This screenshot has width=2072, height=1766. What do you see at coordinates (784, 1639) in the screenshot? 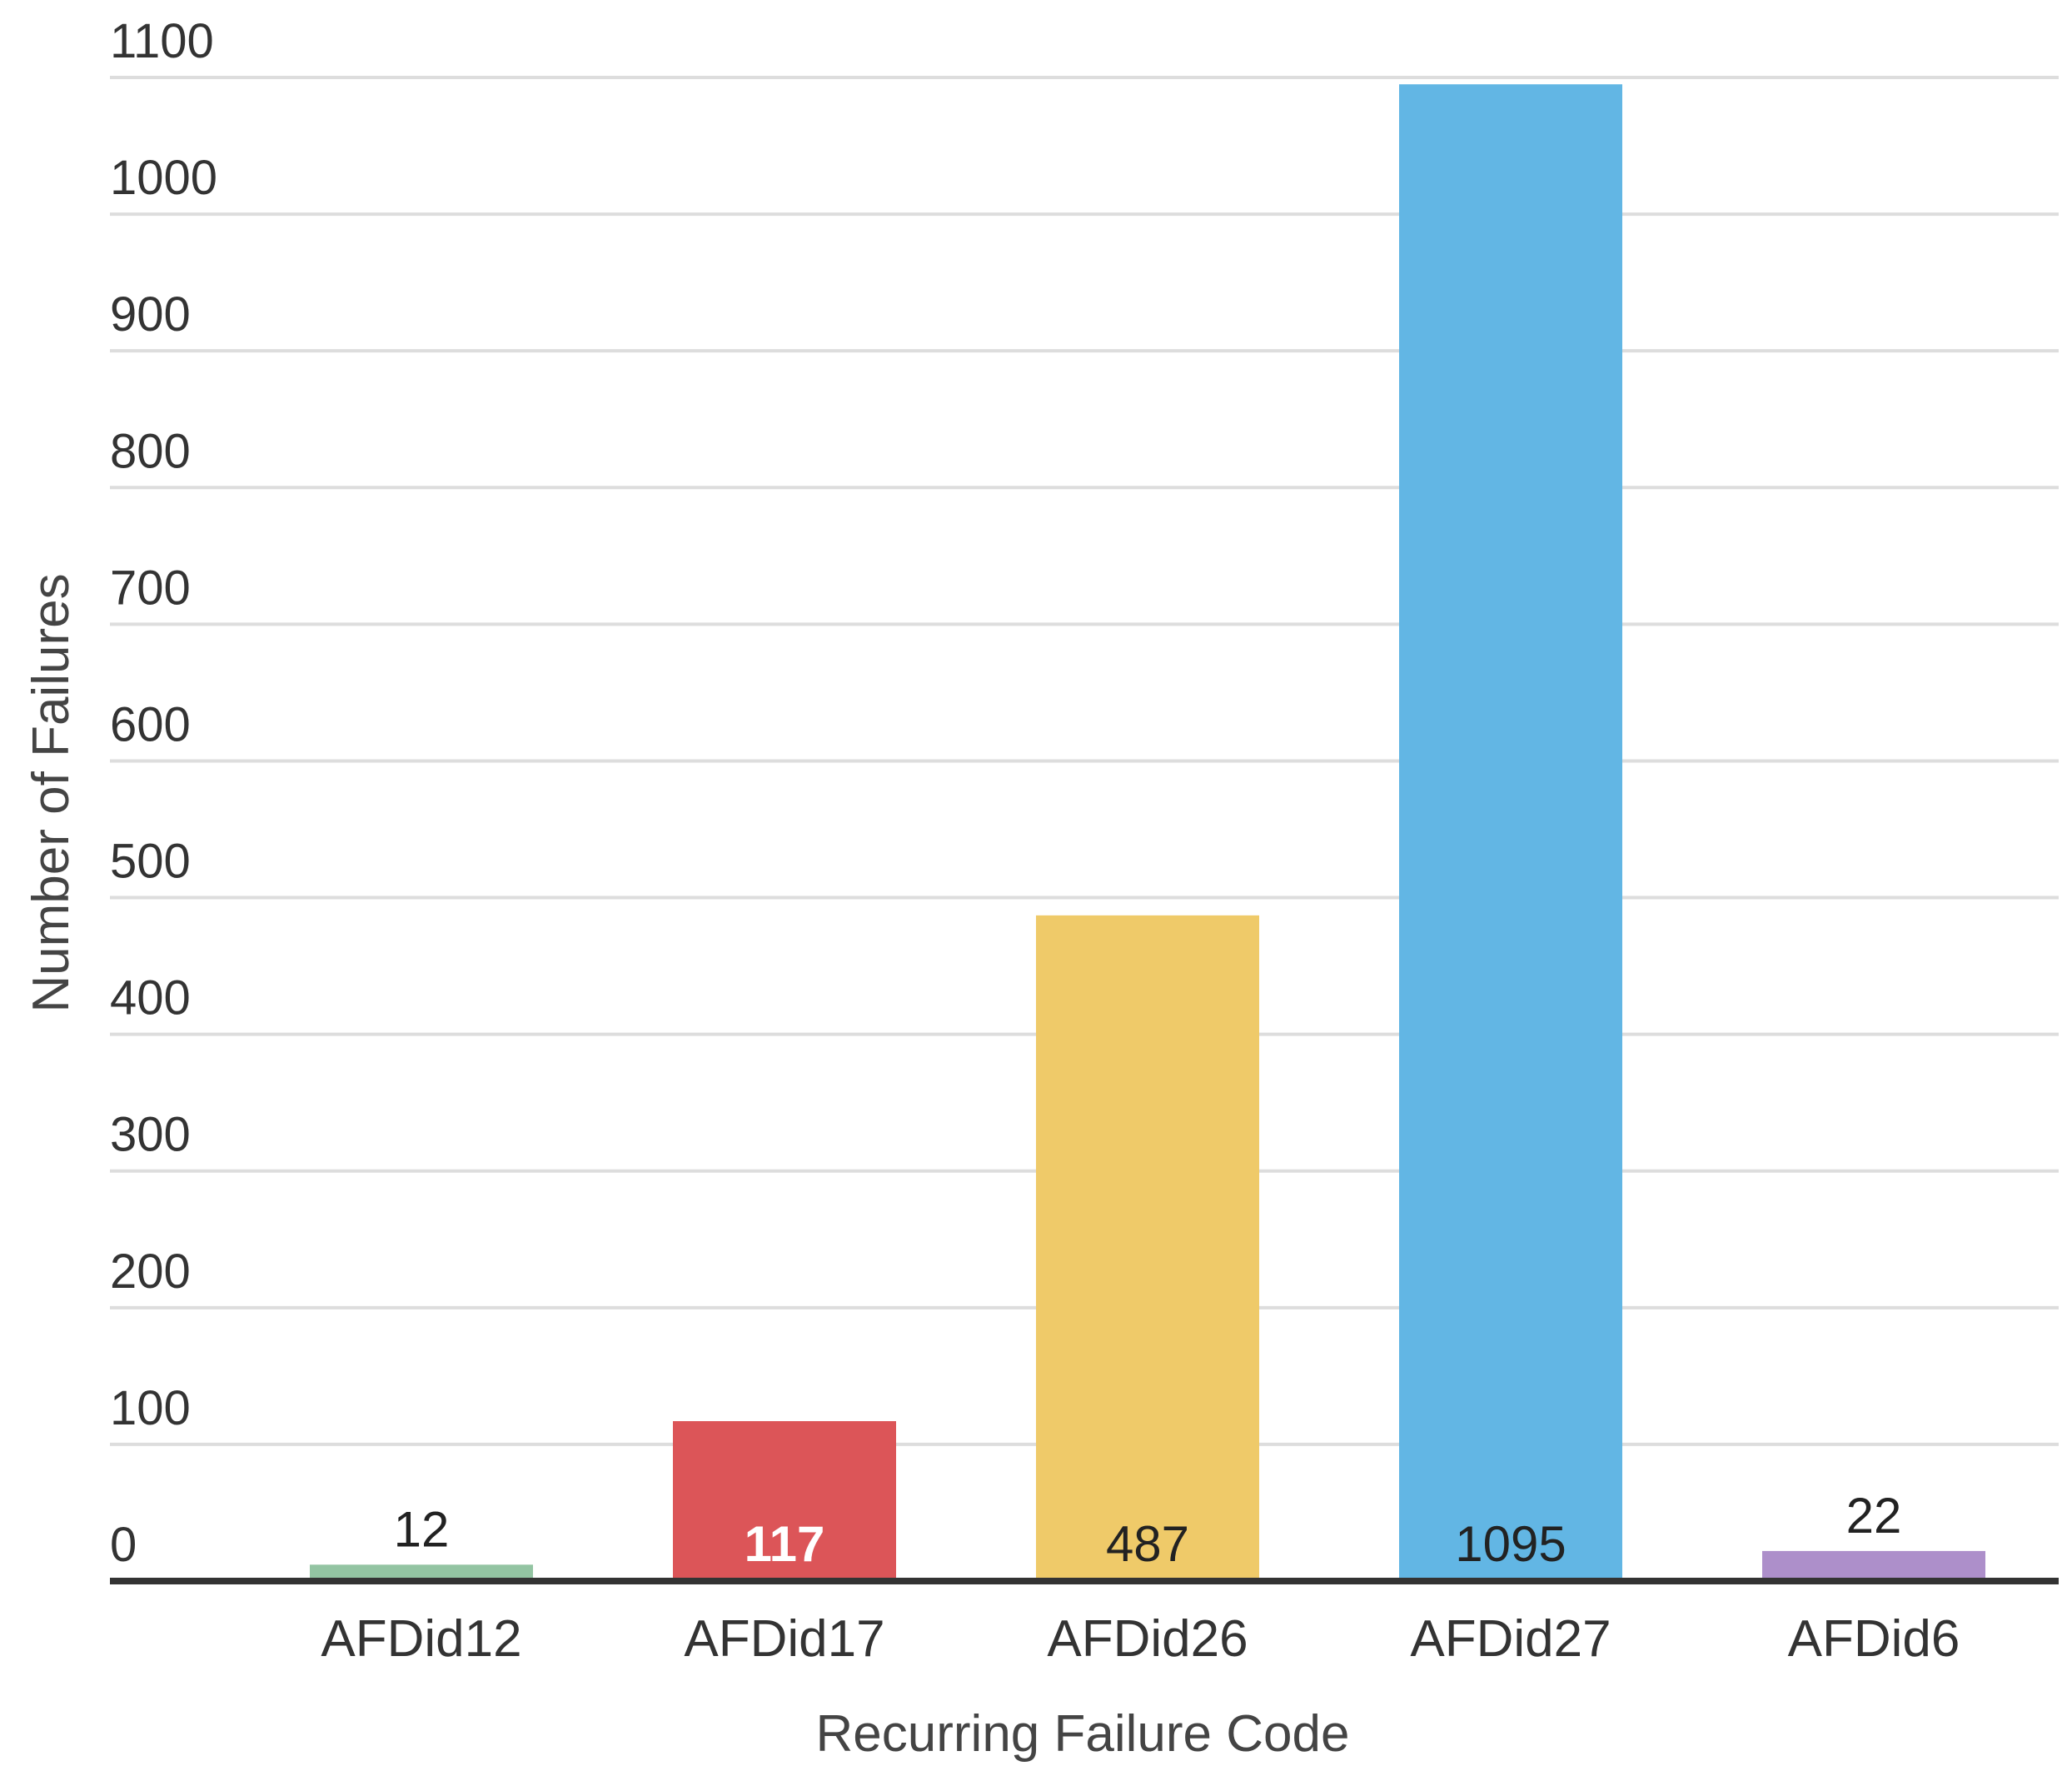
I see `x-tick-label-AFDid17: AFDid17` at bounding box center [784, 1639].